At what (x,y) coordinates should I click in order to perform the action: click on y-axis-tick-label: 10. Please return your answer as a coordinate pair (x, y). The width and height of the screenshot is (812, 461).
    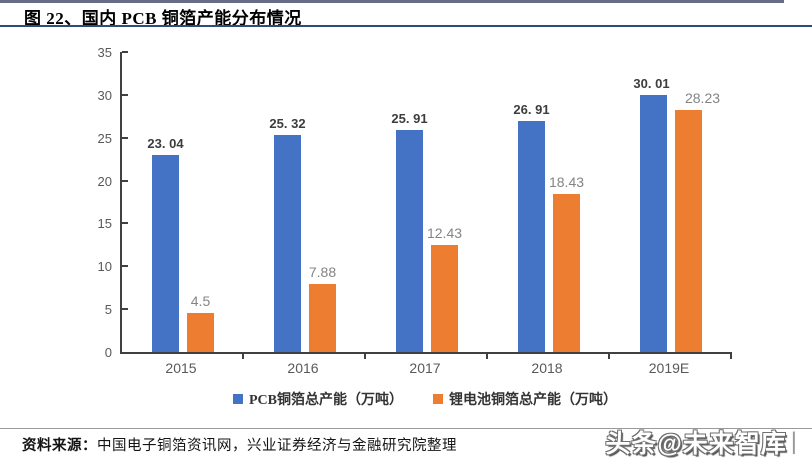
    Looking at the image, I should click on (104, 267).